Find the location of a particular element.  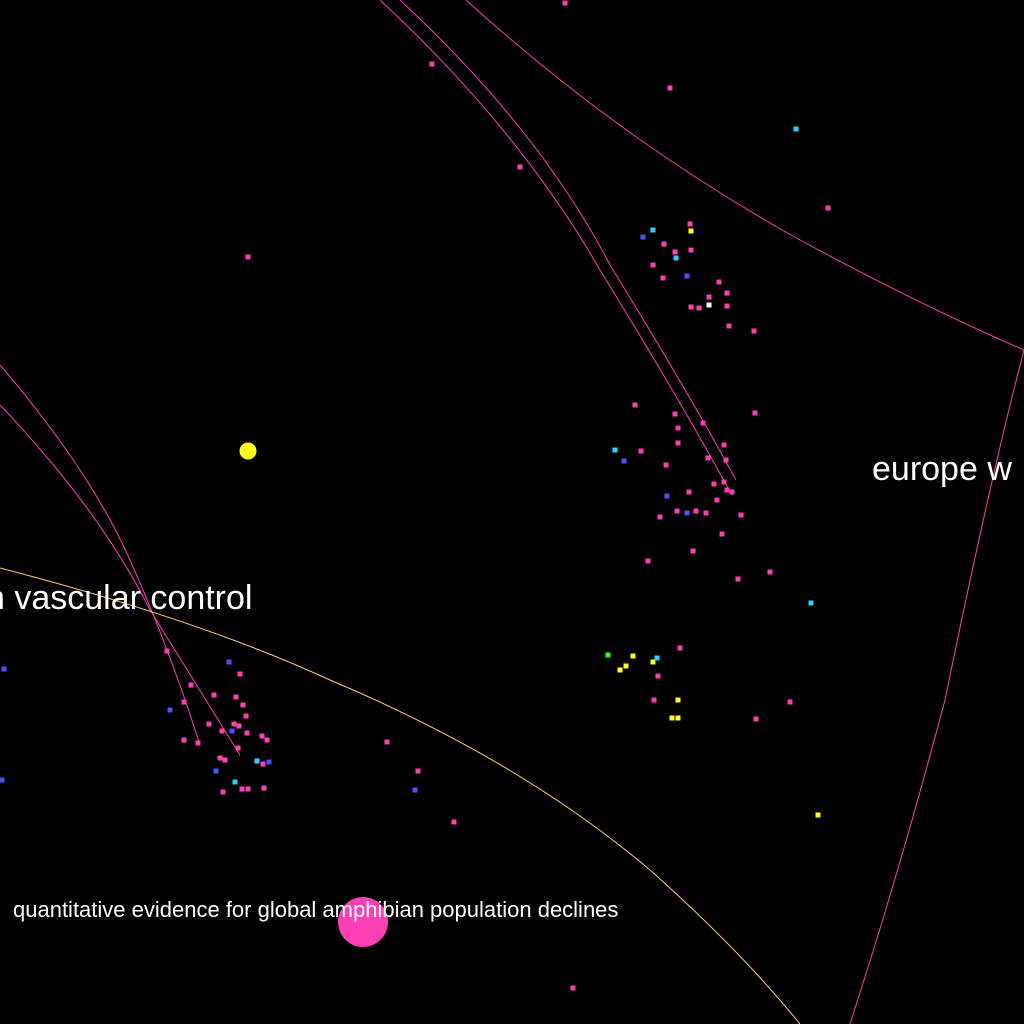

highlight-node-yellow is located at coordinates (248, 451).